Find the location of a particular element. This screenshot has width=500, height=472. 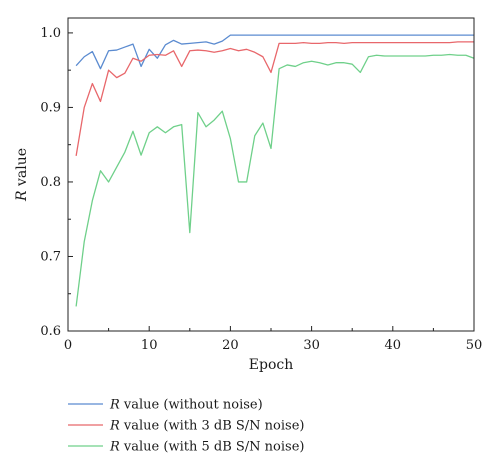

x-tick-label: 30 is located at coordinates (311, 345).